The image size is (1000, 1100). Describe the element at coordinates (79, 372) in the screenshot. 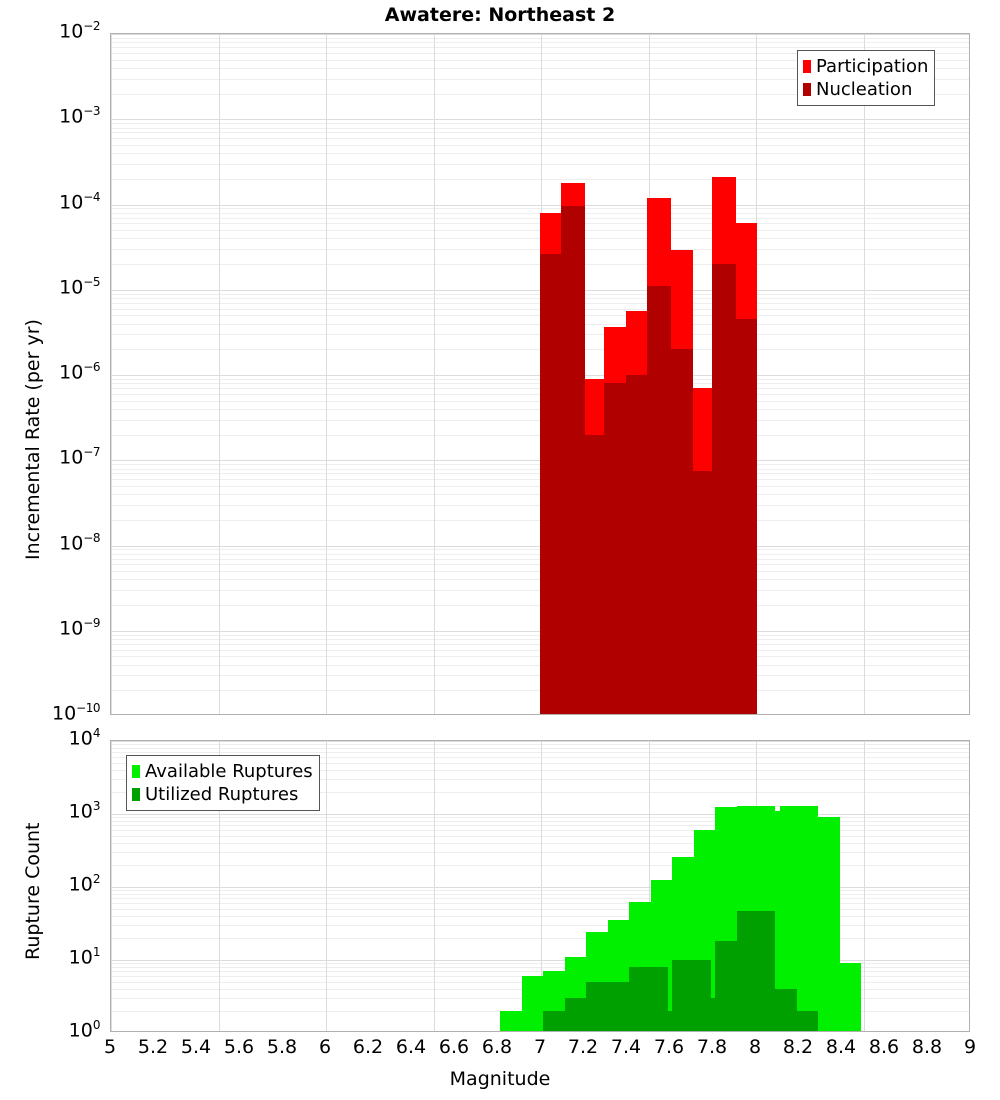

I see `y-tick-label: 10⁻⁶` at that location.